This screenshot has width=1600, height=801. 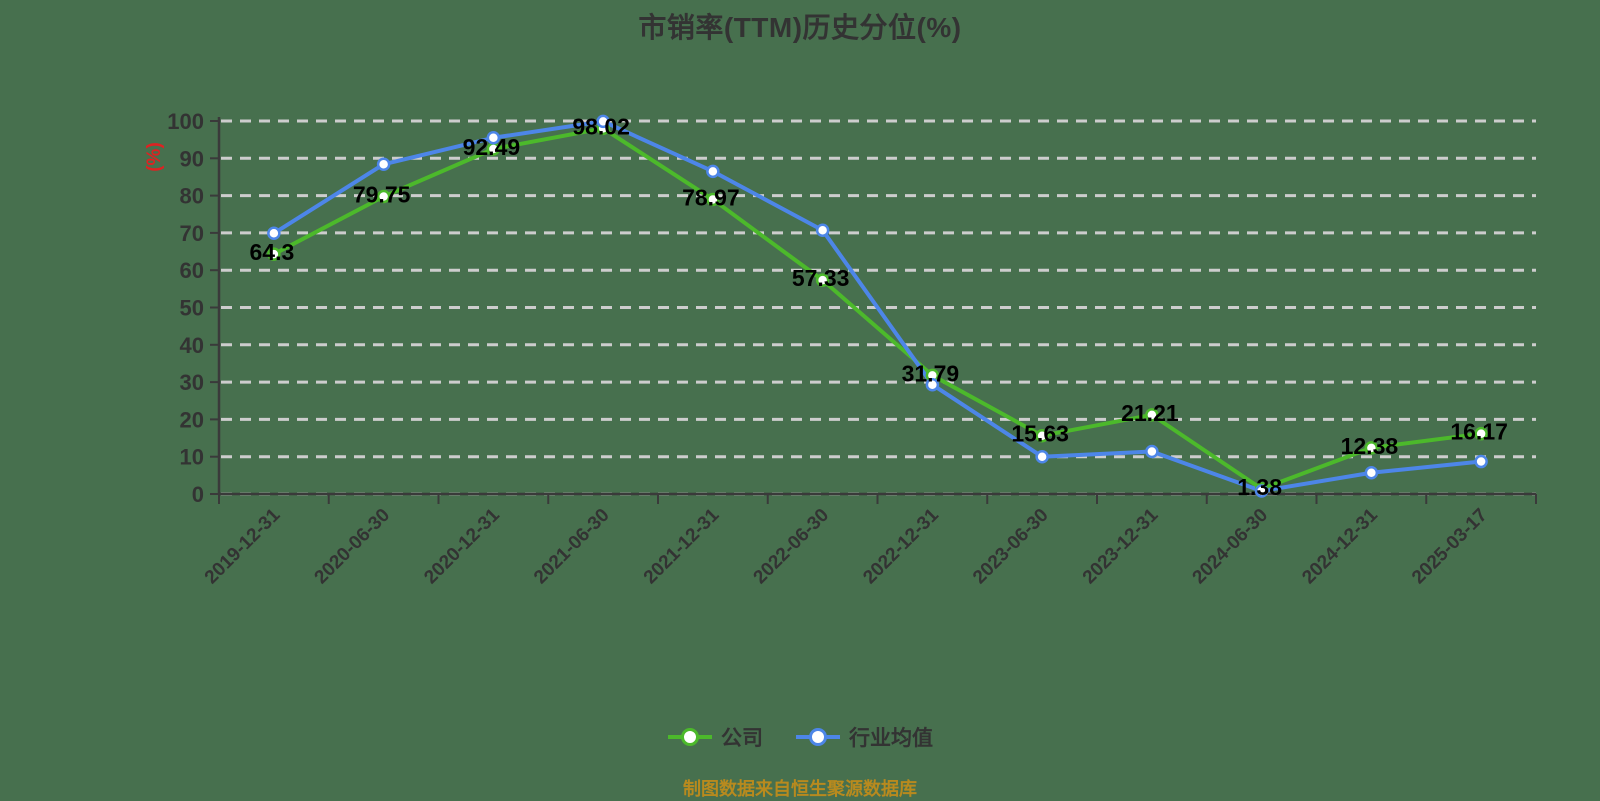 What do you see at coordinates (1231, 547) in the screenshot?
I see `x-axis-label: 2024-06-30` at bounding box center [1231, 547].